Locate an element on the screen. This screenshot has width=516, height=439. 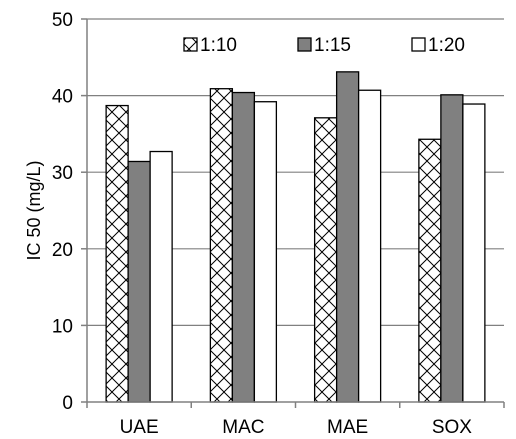
bar-1-10-uae is located at coordinates (117, 253).